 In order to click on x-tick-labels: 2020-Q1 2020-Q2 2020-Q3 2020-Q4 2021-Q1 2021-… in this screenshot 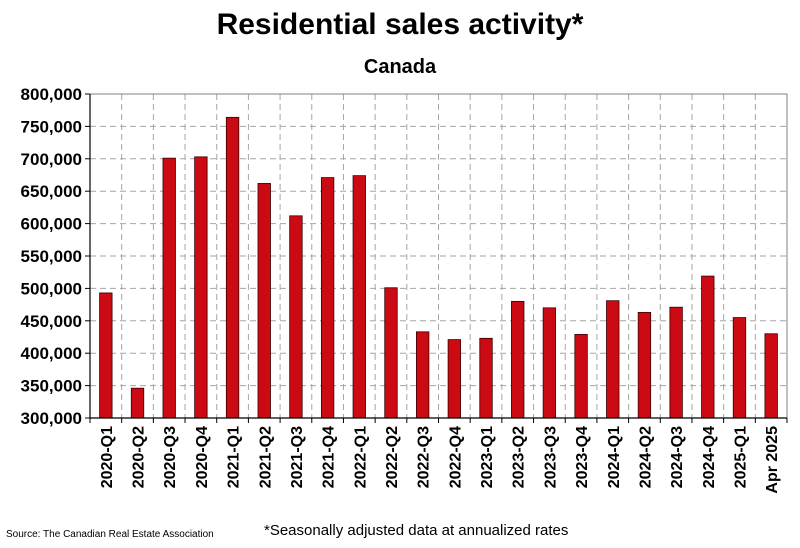, I will do `click(440, 460)`.